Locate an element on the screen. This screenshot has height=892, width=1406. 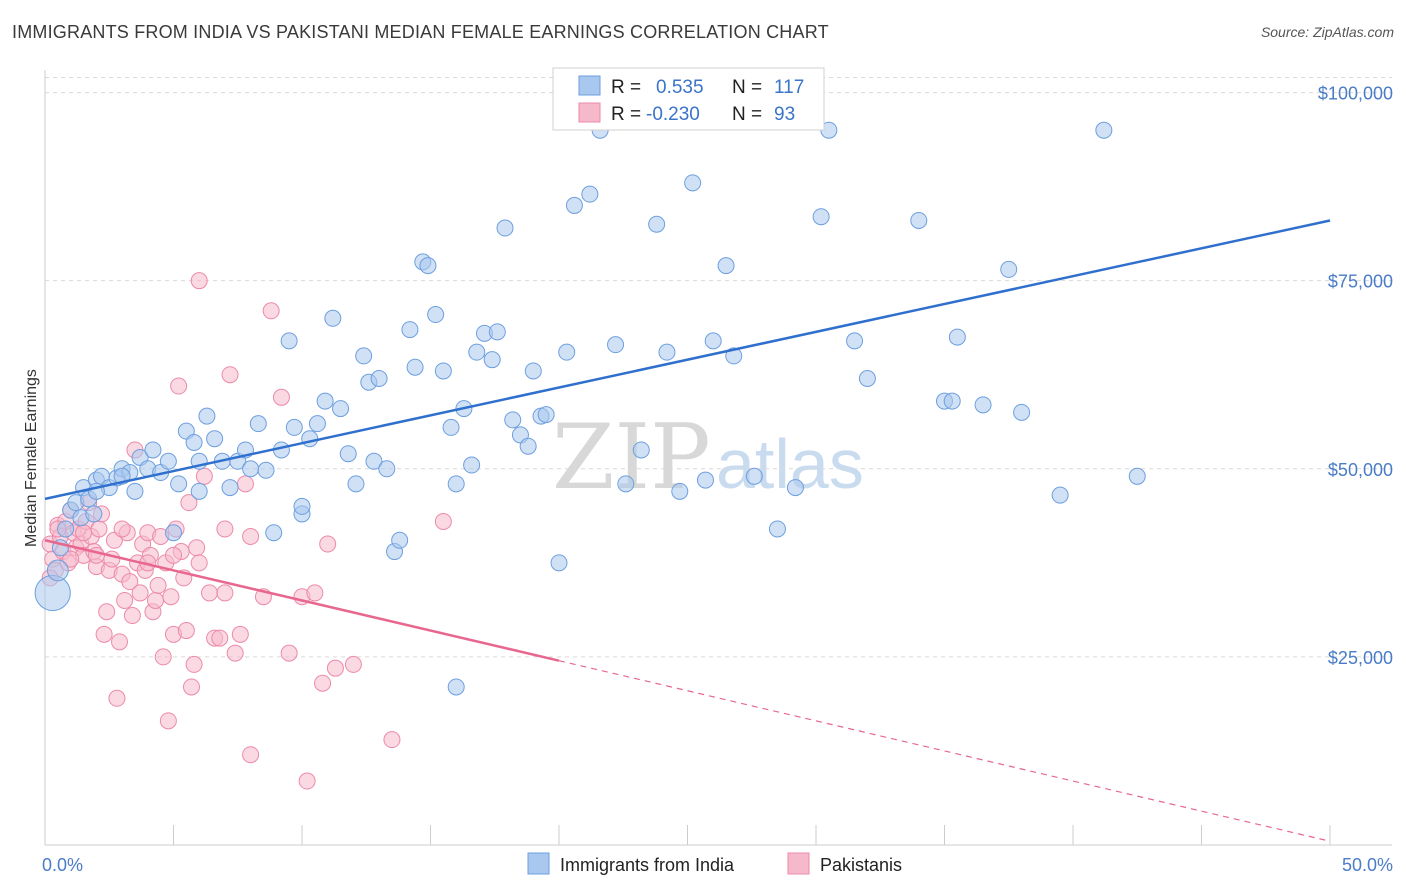
y-tick-label: $75,000 is located at coordinates (1360, 282).